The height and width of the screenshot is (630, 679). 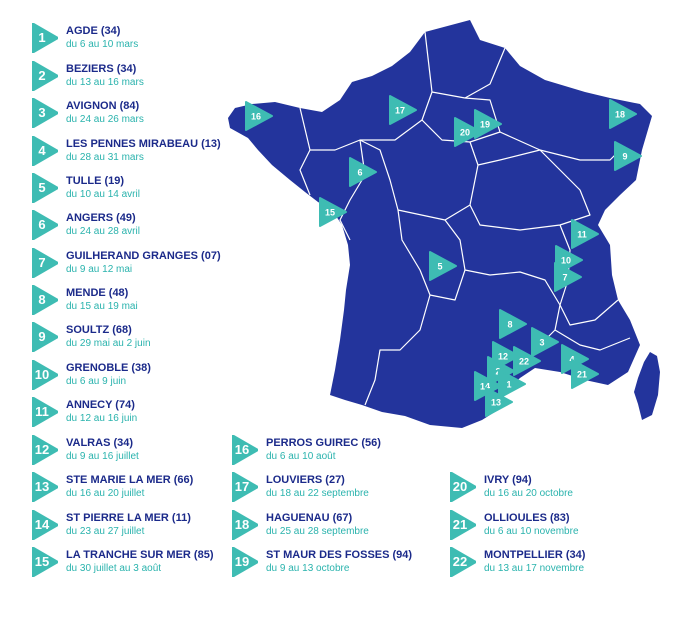 I want to click on legend-city: SOULTZ (68), so click(x=99, y=330).